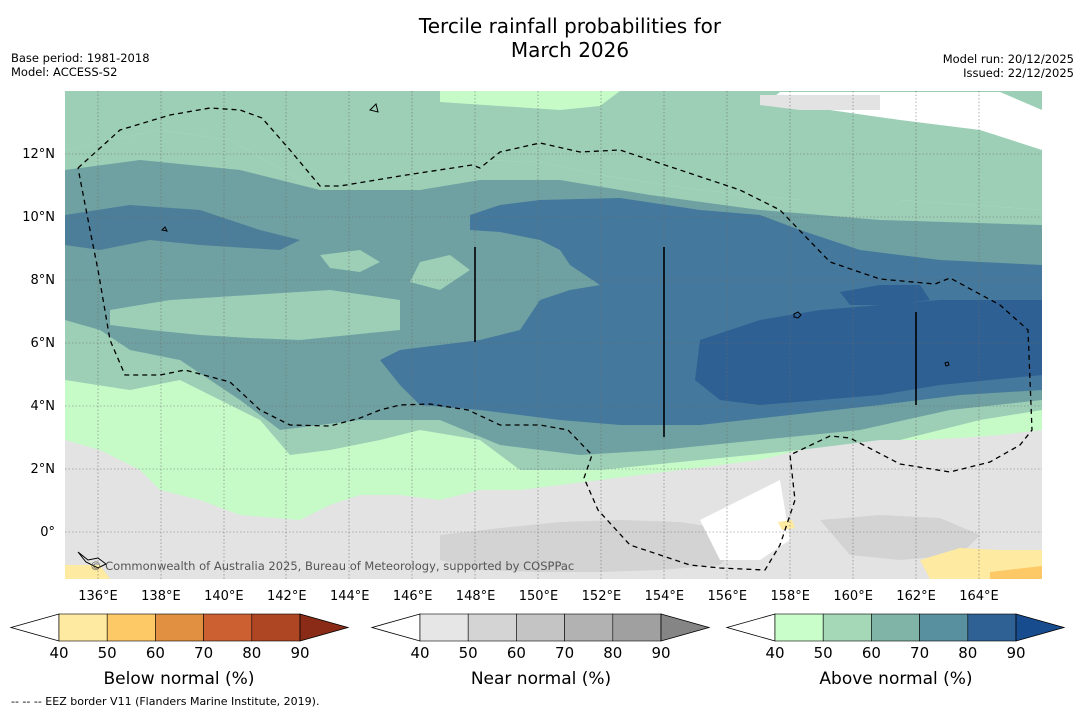 Image resolution: width=1085 pixels, height=713 pixels. Describe the element at coordinates (38, 217) in the screenshot. I see `lat-tick-label: 10°N` at that location.